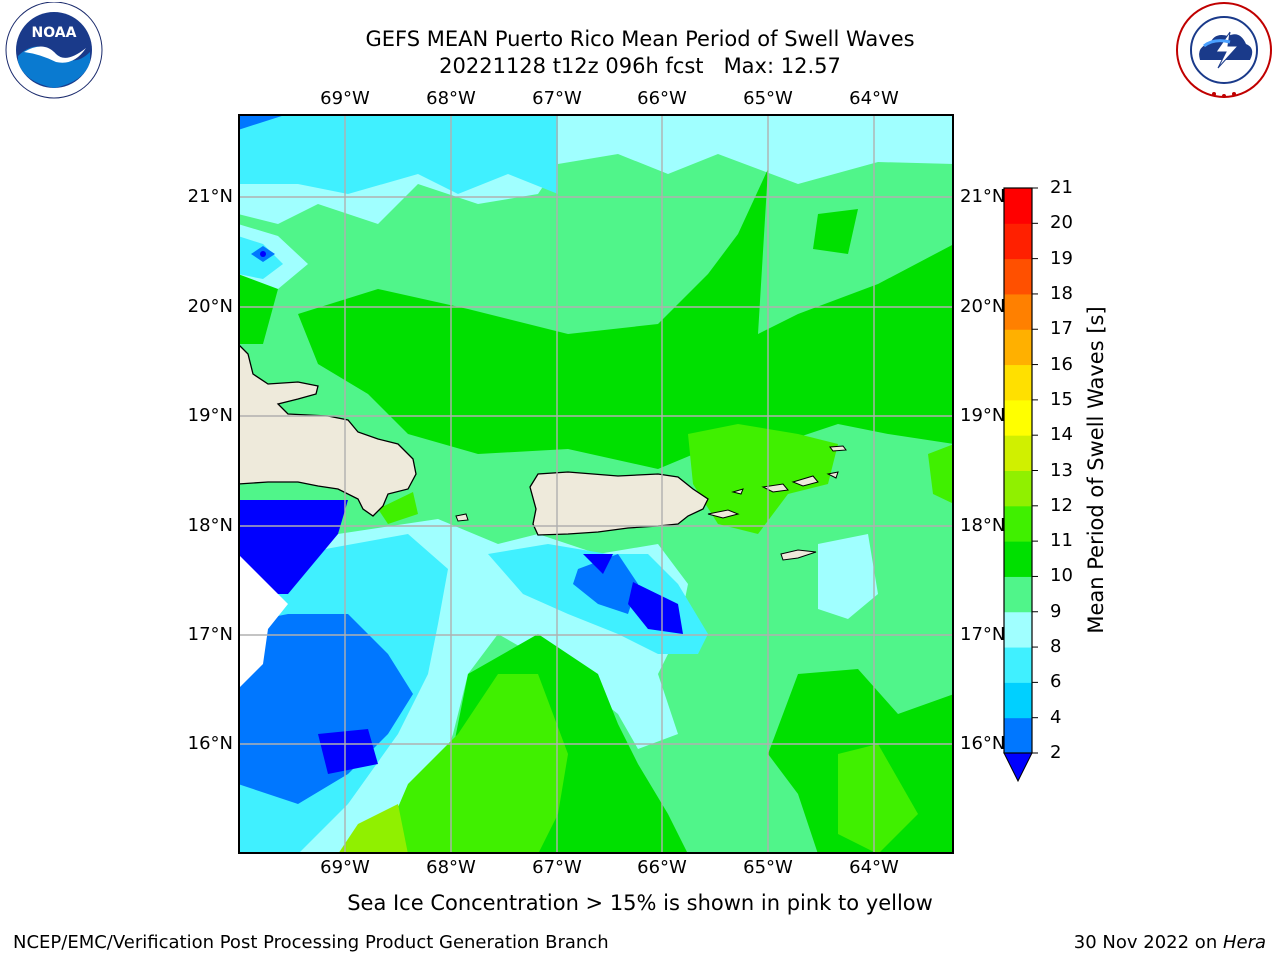 This screenshot has height=960, width=1280. Describe the element at coordinates (210, 415) in the screenshot. I see `lat-label-left: 19°N` at that location.